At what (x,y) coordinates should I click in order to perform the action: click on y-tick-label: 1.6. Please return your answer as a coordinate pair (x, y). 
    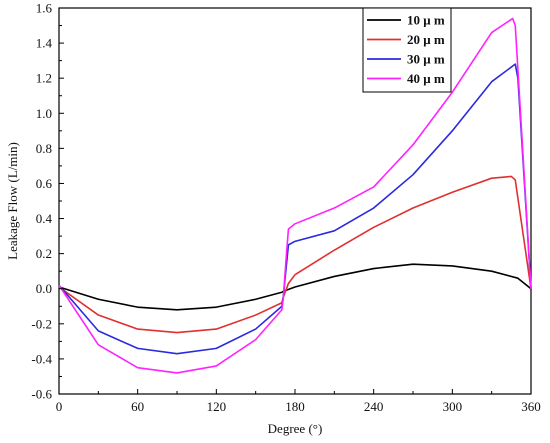
    Looking at the image, I should click on (44, 8).